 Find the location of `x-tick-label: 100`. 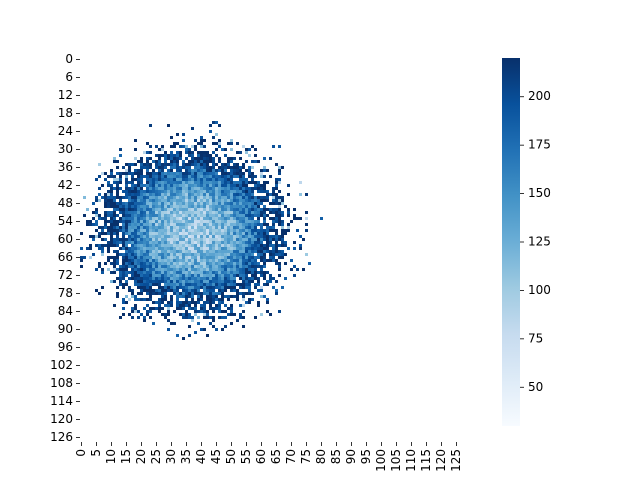

x-tick-label: 100 is located at coordinates (381, 460).